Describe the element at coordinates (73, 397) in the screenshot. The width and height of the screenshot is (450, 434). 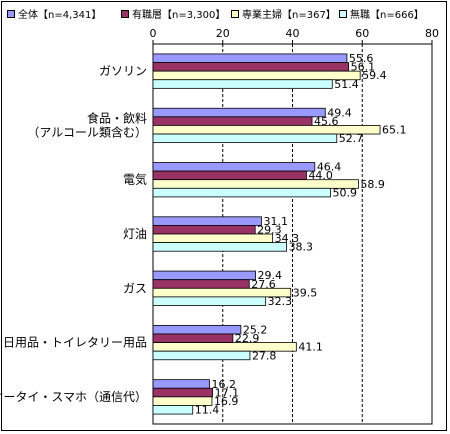
I see `category-label: ケータイ・スマホ（通信代）` at that location.